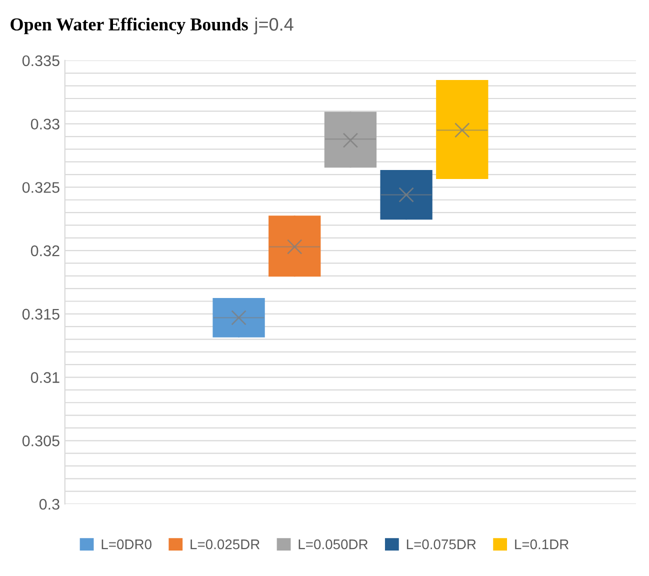 This screenshot has height=576, width=649. What do you see at coordinates (274, 26) in the screenshot?
I see `chart-subtitle: j=0.4` at bounding box center [274, 26].